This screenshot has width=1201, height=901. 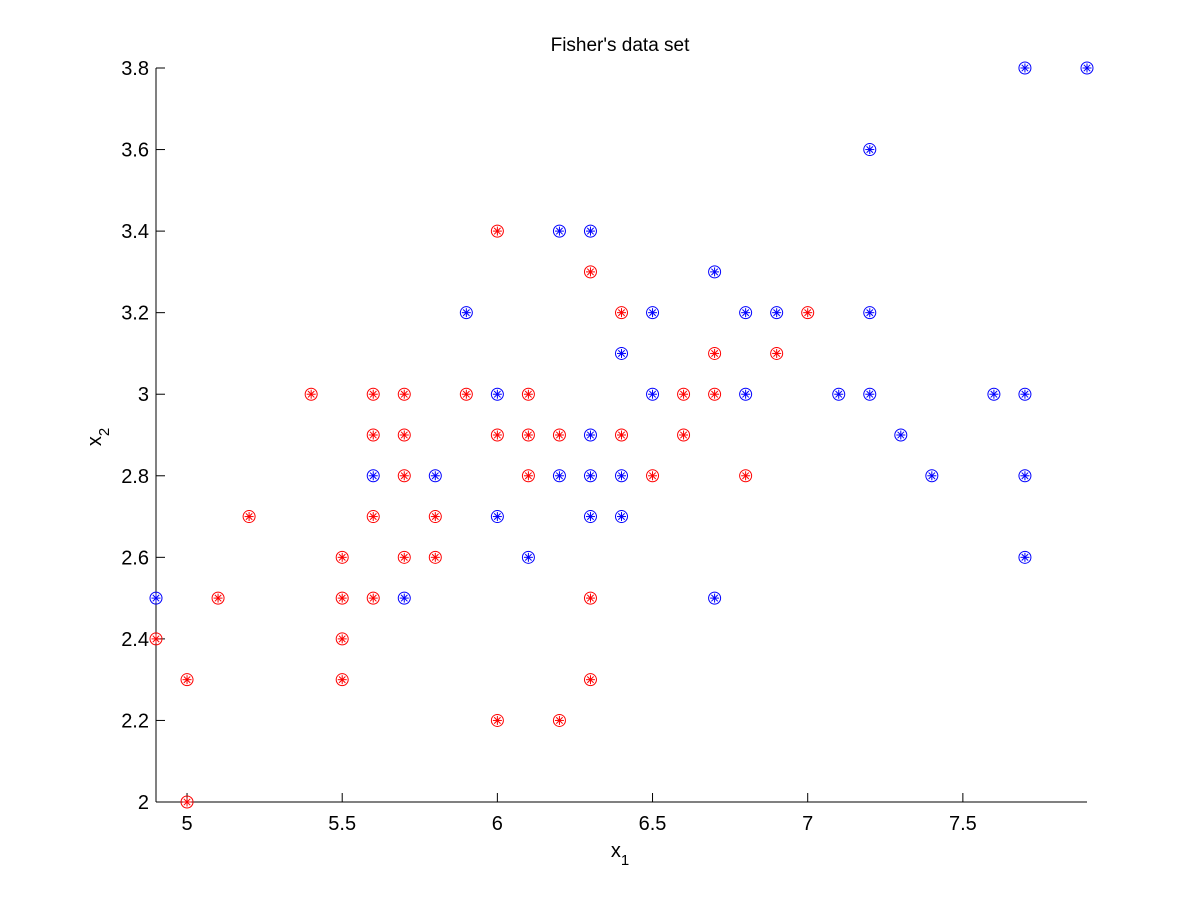 I want to click on x-axis-label: x1, so click(x=620, y=854).